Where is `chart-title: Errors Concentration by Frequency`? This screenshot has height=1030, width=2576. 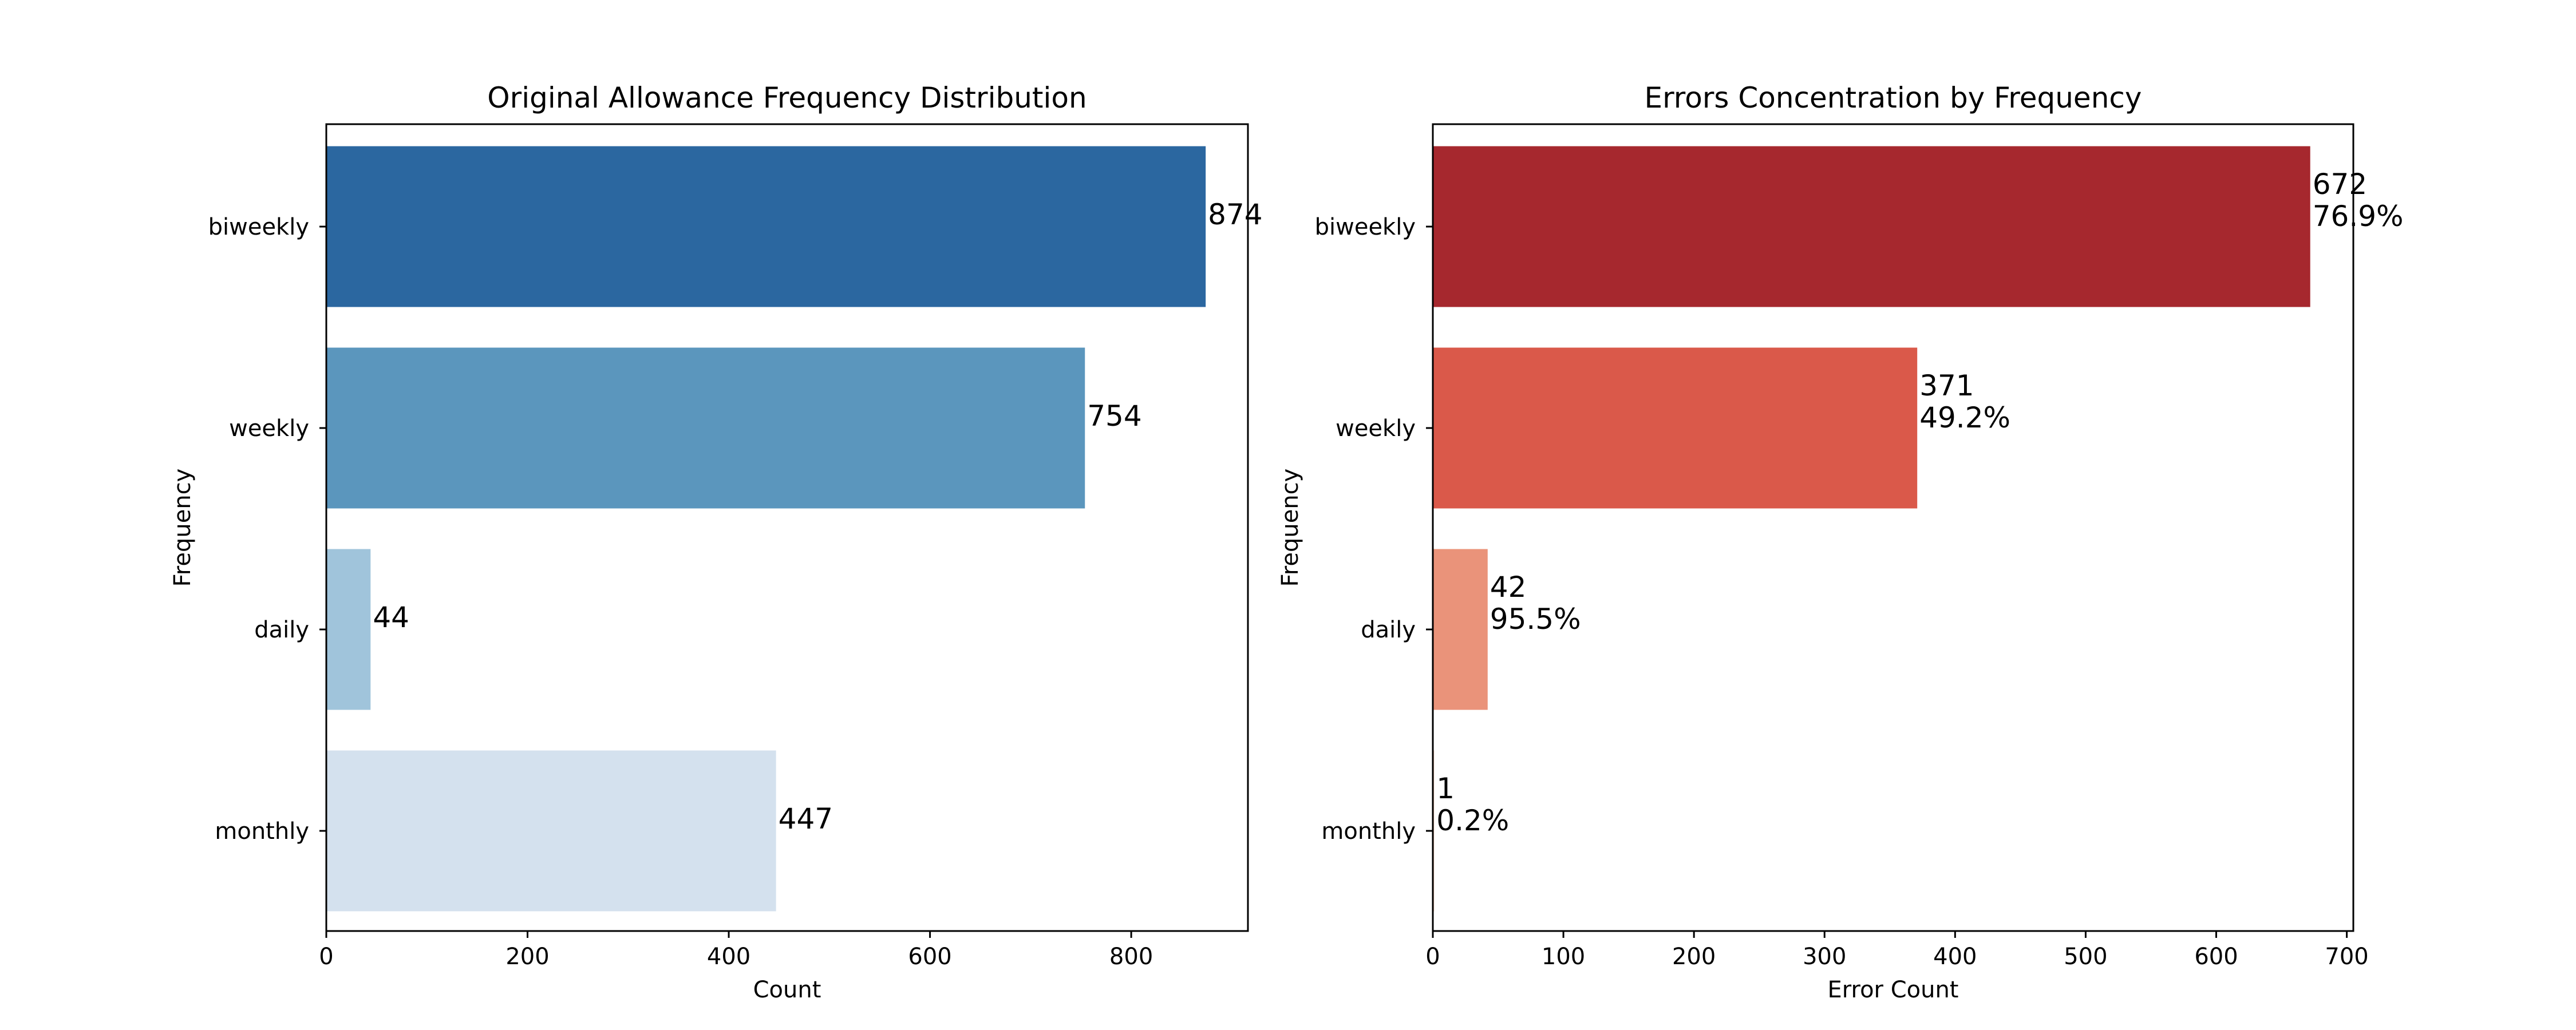 chart-title: Errors Concentration by Frequency is located at coordinates (1893, 97).